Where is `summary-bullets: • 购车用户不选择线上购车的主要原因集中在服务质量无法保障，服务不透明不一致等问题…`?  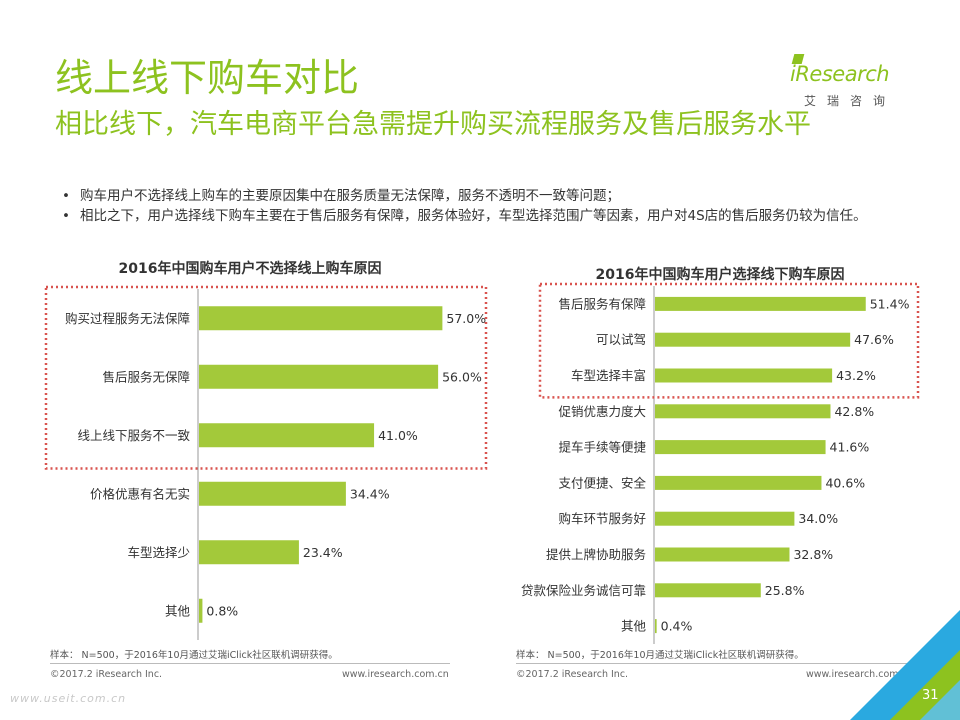 summary-bullets: • 购车用户不选择线上购车的主要原因集中在服务质量无法保障，服务不透明不一致等问题… is located at coordinates (488, 206).